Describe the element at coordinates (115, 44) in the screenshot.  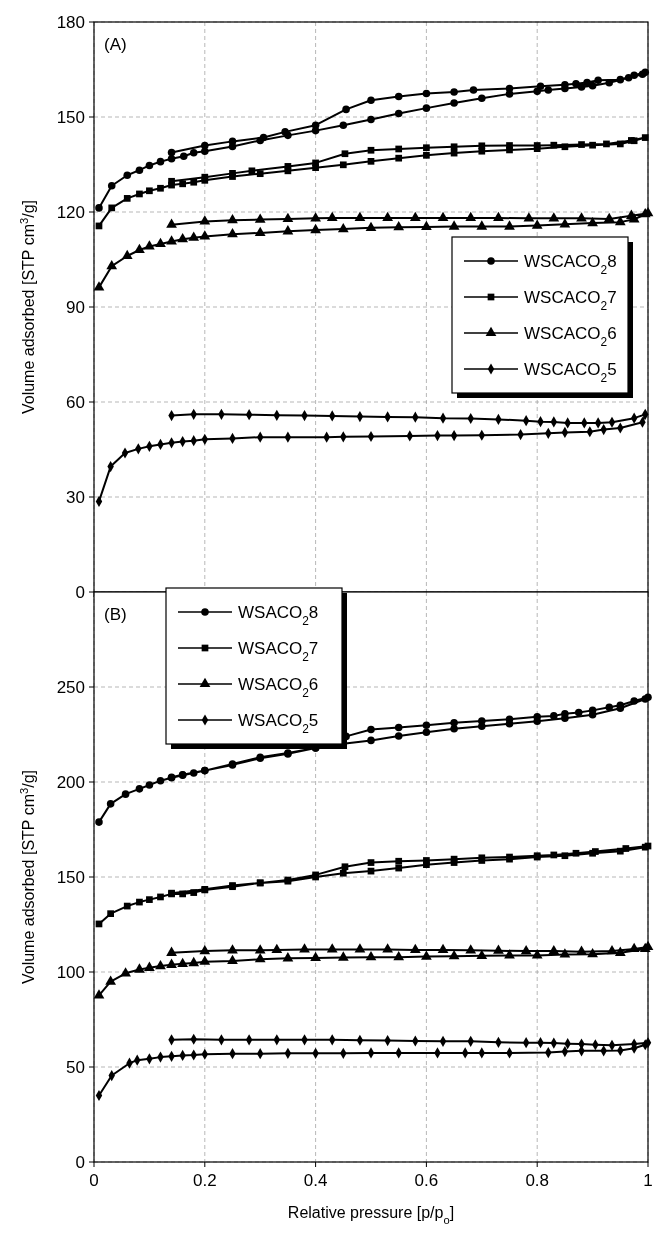
I see `annotation: (A)` at that location.